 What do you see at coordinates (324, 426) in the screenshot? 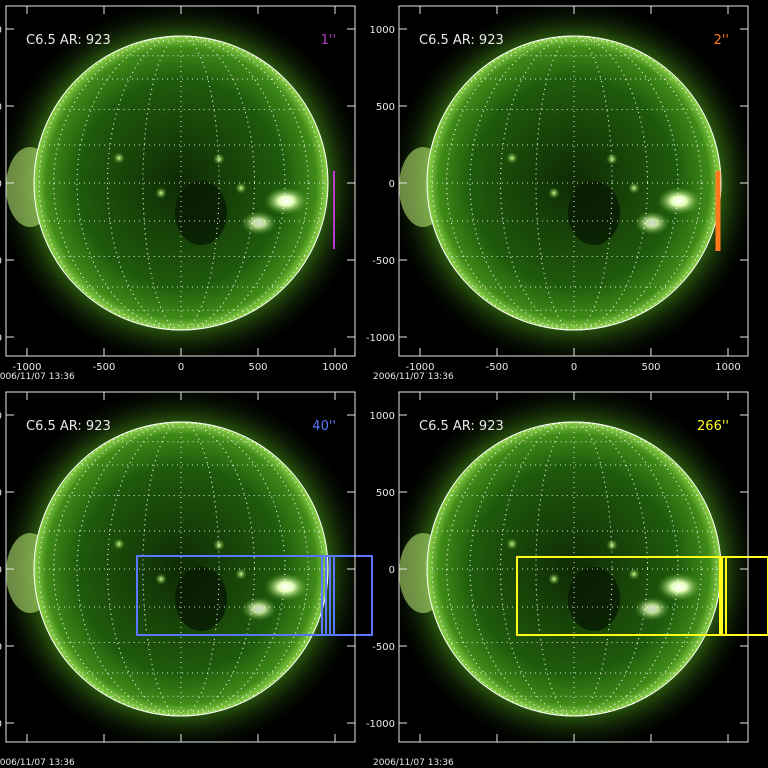
I see `resolution-label: 40''` at bounding box center [324, 426].